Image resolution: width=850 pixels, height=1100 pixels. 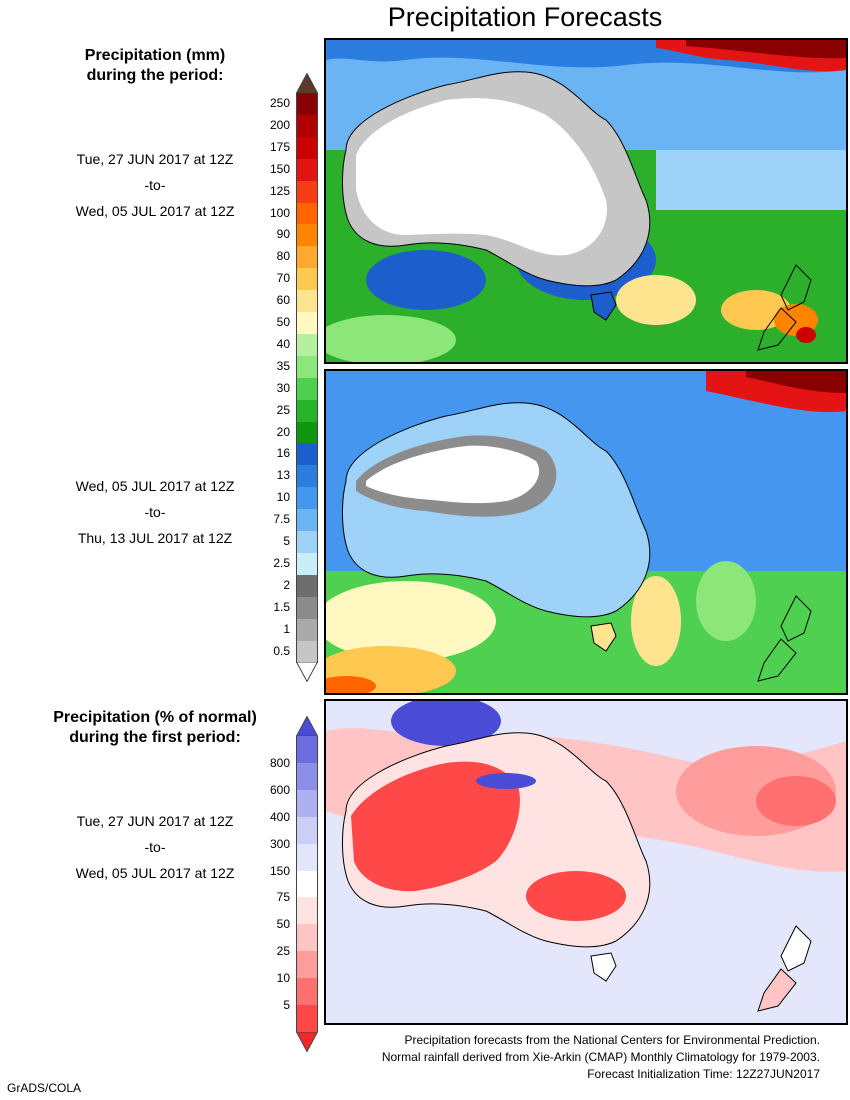 What do you see at coordinates (283, 365) in the screenshot?
I see `colorbar-label: 35` at bounding box center [283, 365].